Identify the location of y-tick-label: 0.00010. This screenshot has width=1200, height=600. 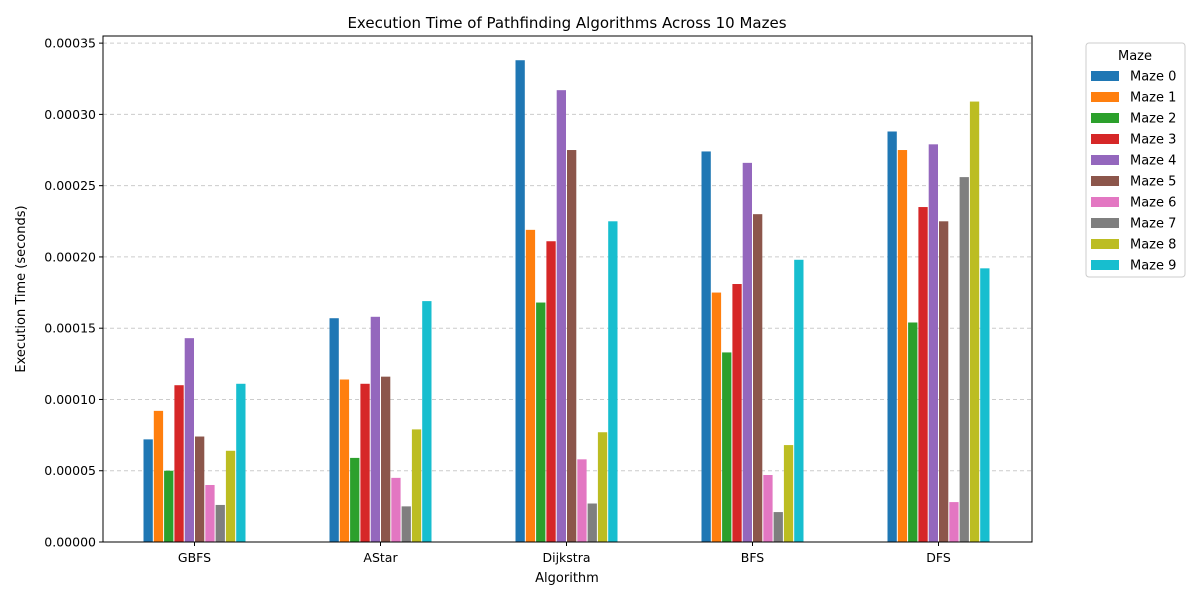
(70, 399).